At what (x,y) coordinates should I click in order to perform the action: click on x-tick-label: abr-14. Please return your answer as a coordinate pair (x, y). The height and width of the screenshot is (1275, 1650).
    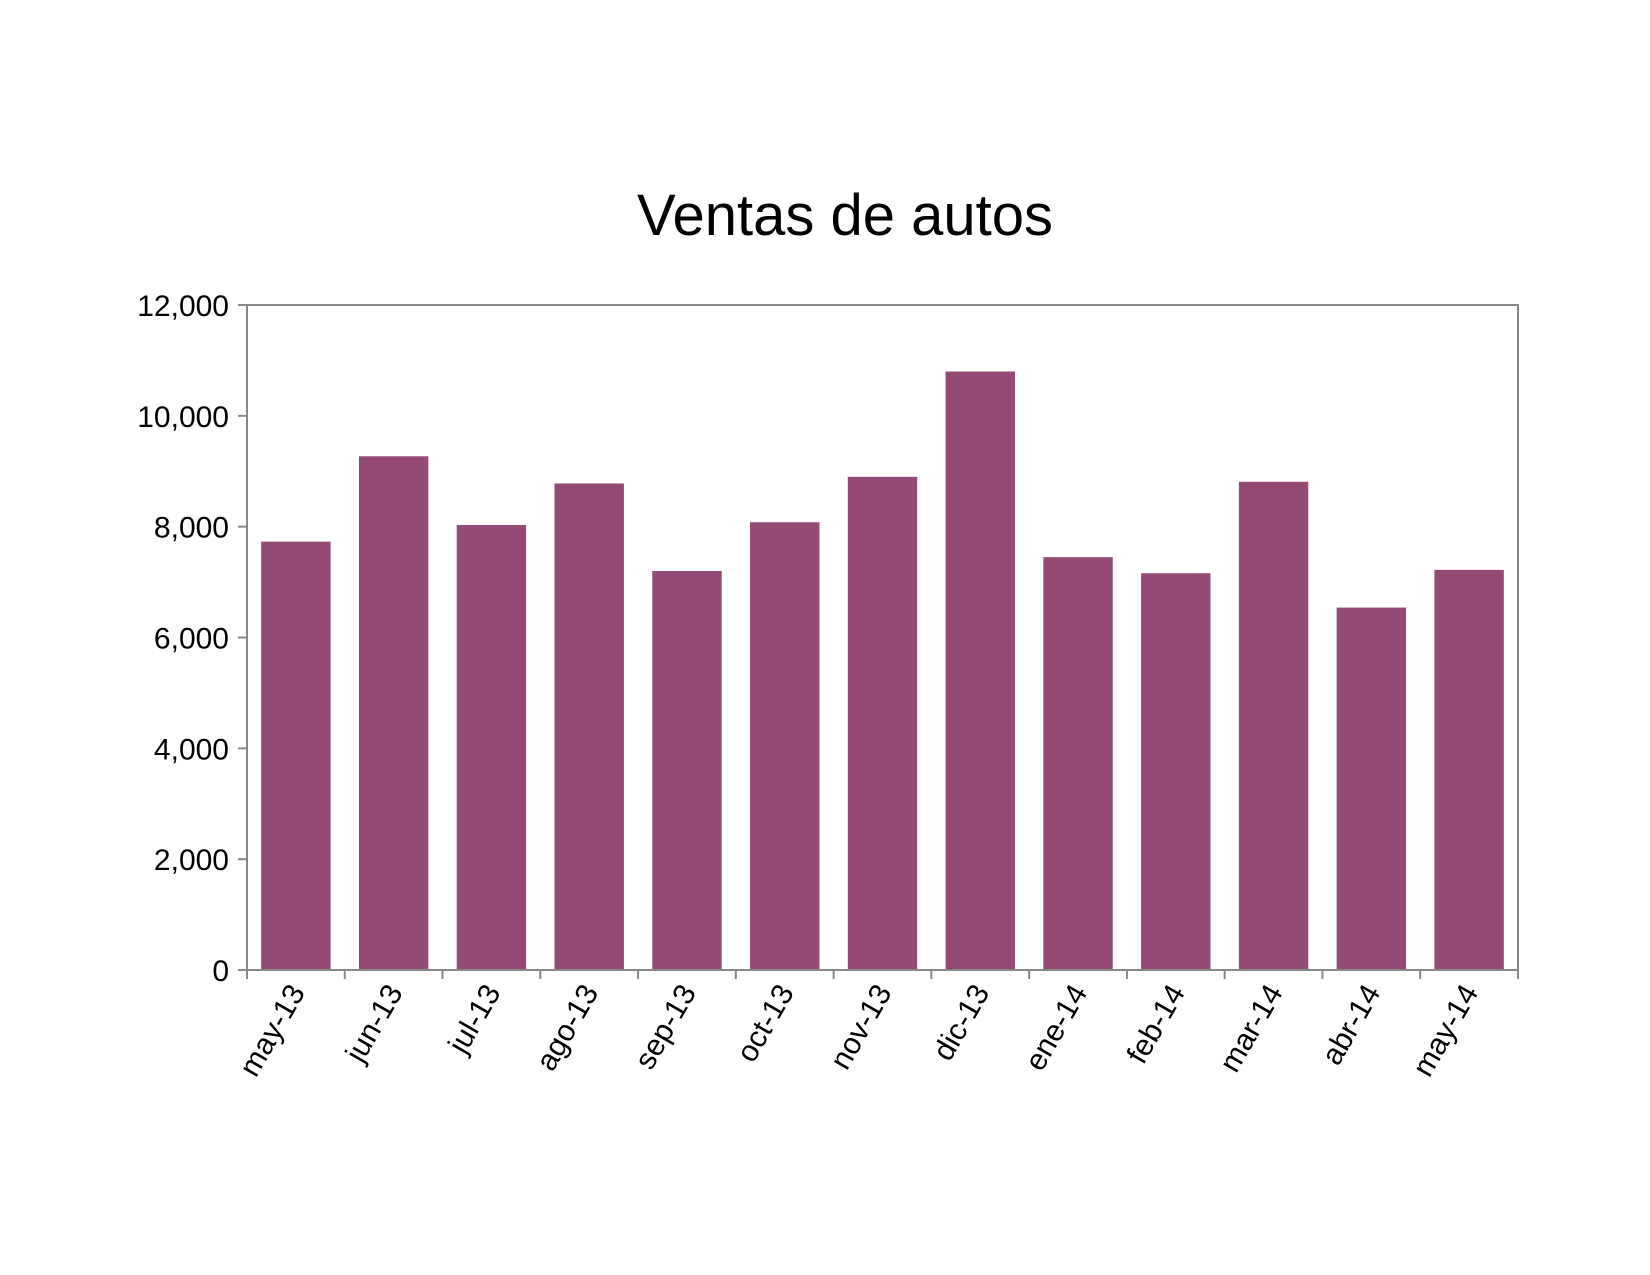
    Looking at the image, I should click on (1351, 1025).